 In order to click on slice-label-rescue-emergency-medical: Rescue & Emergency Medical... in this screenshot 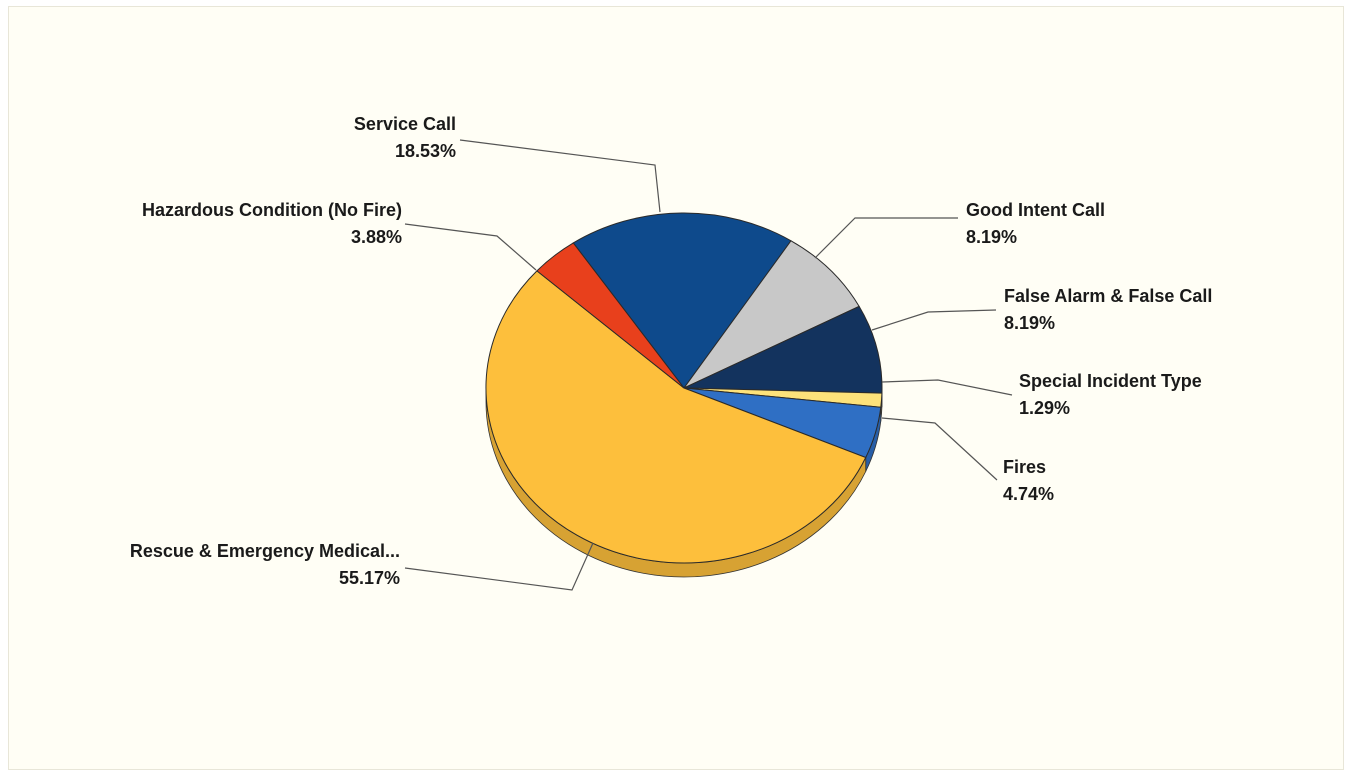, I will do `click(265, 551)`.